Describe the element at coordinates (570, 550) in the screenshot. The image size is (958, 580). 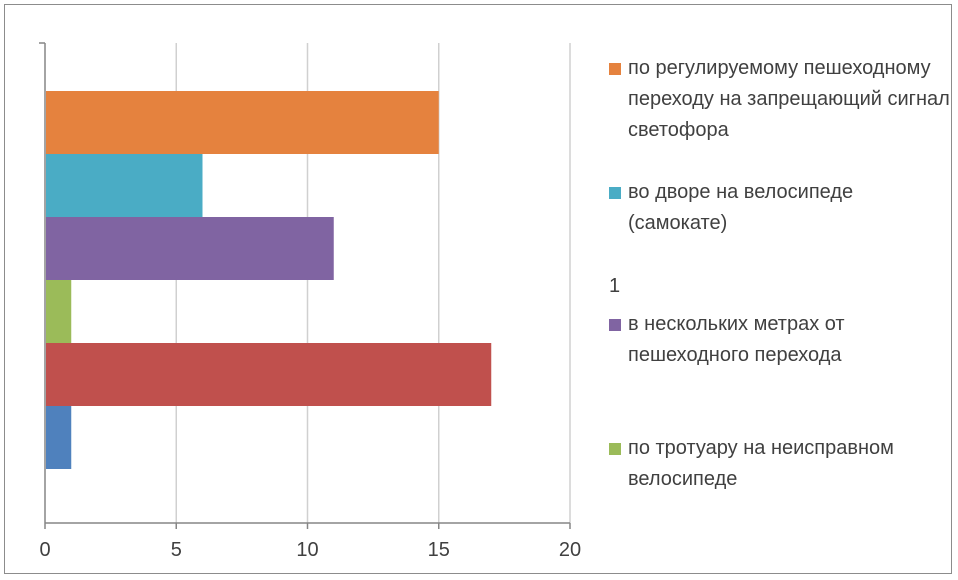
I see `x-tick-label: 20` at that location.